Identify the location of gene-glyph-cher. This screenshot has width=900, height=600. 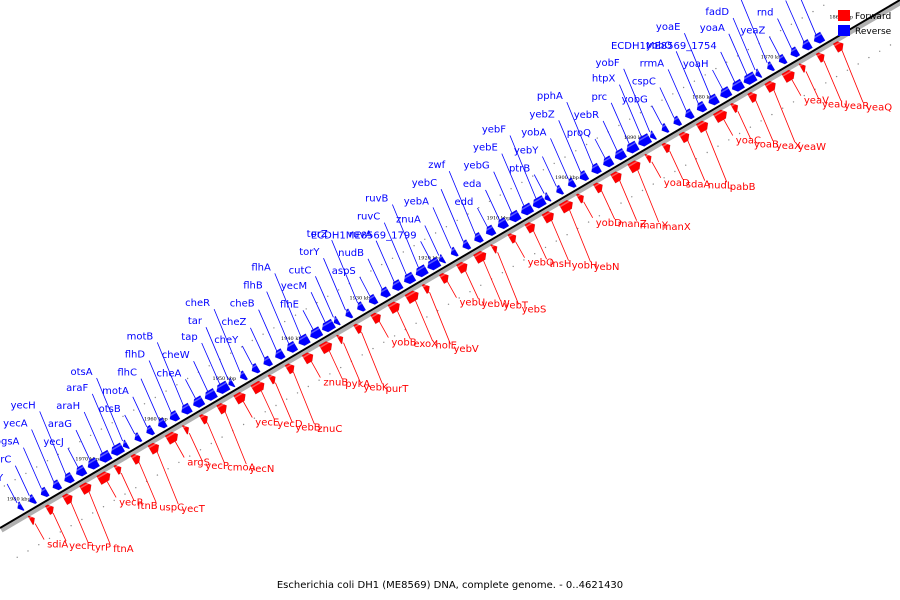
(243, 375).